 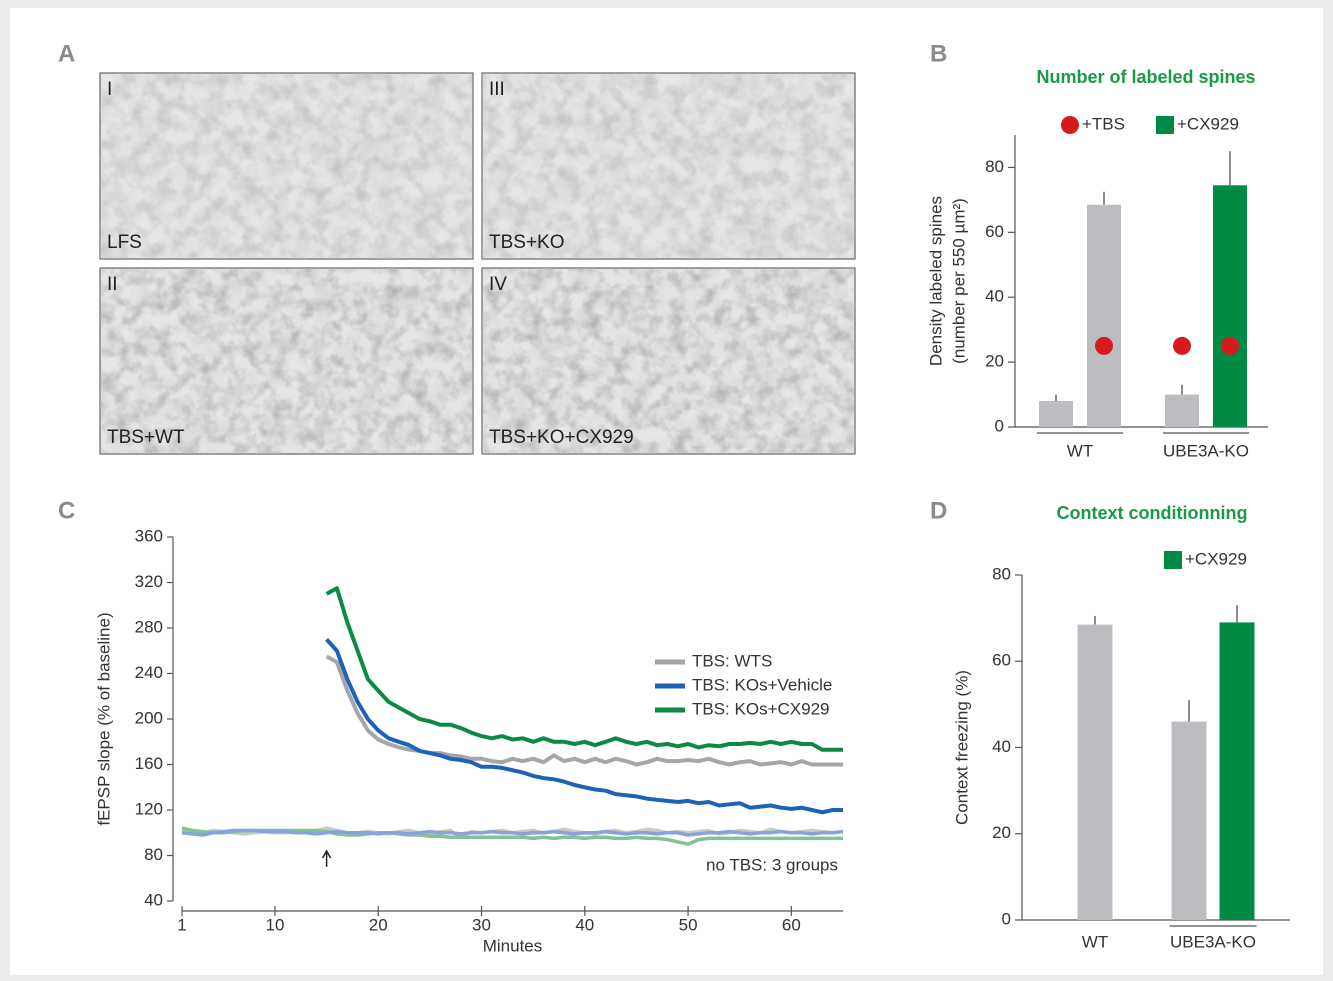 I want to click on y-tick-label: 160, so click(x=149, y=763).